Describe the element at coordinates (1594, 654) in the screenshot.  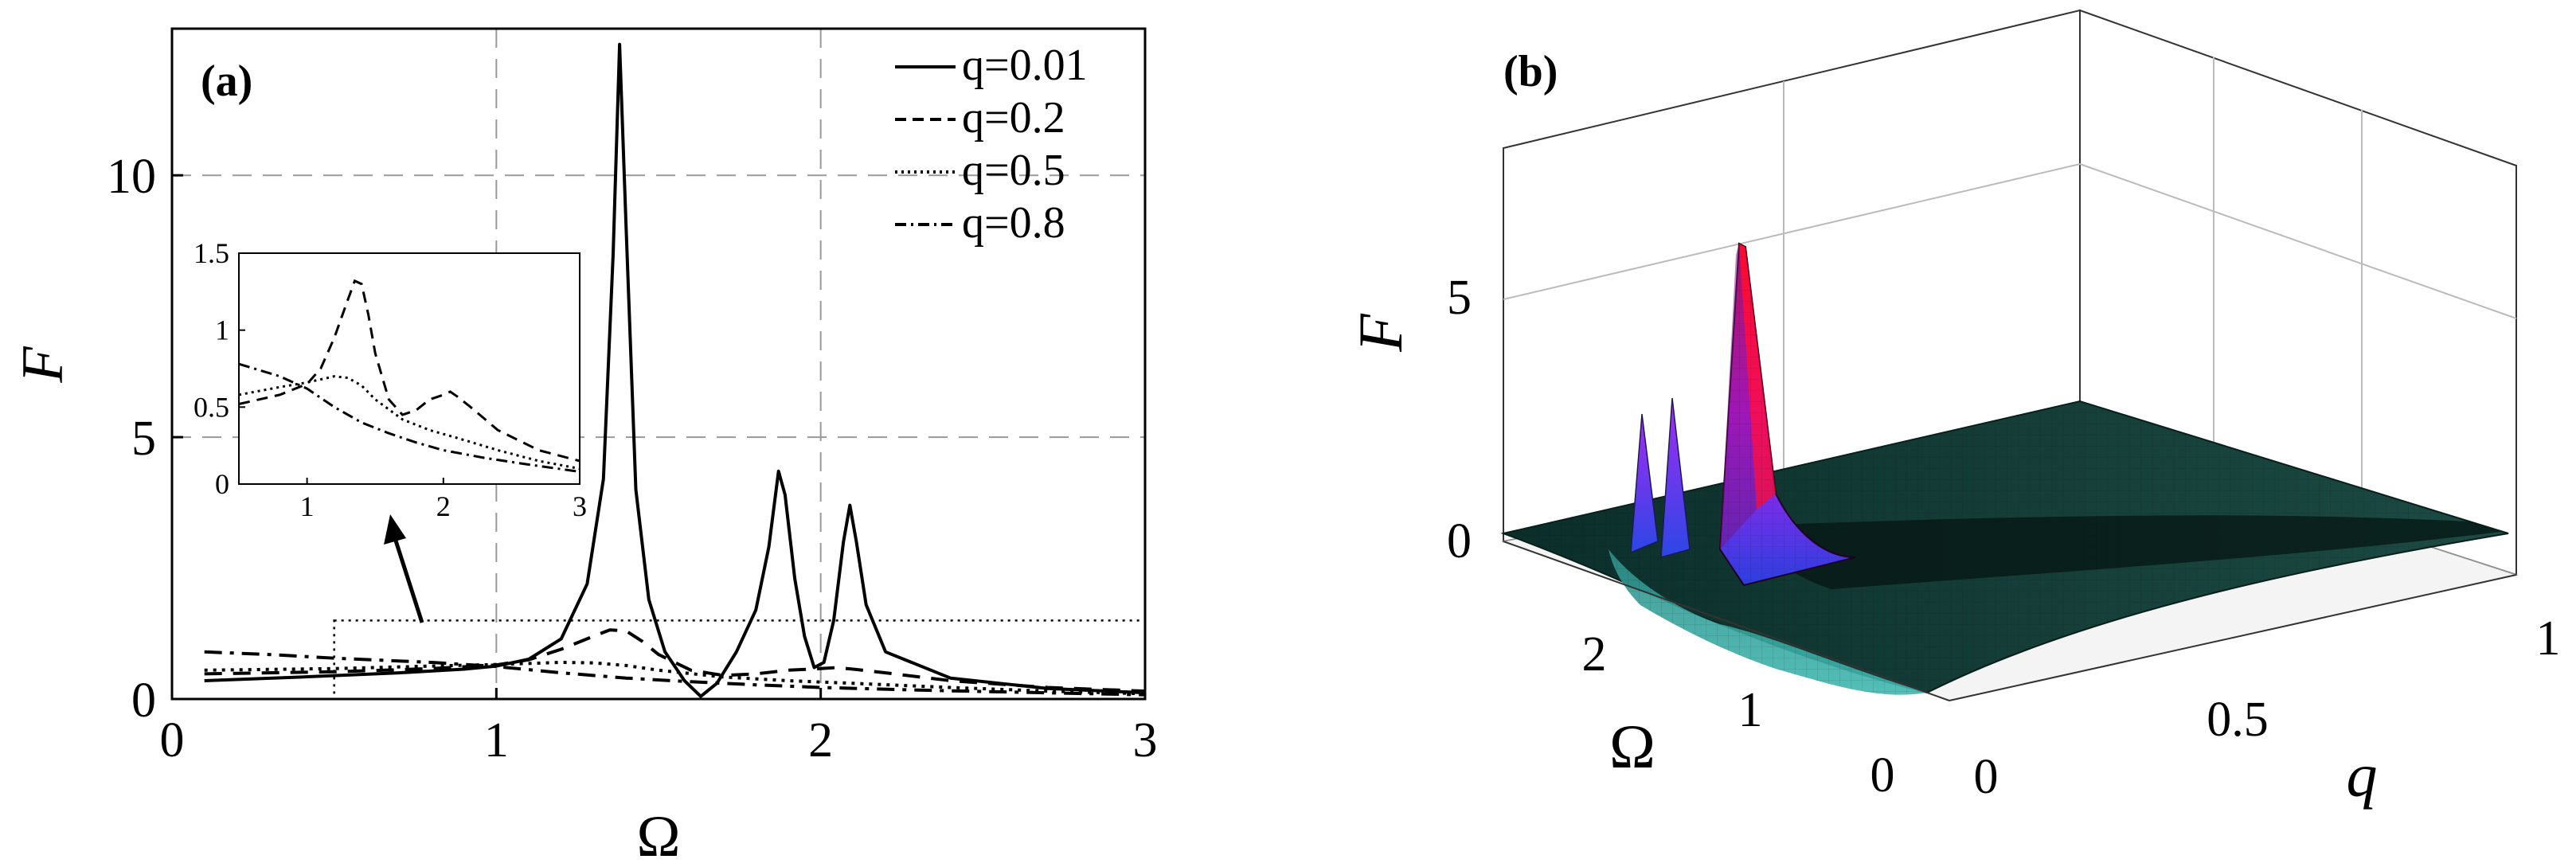
I see `omega-tick-2: 2` at that location.